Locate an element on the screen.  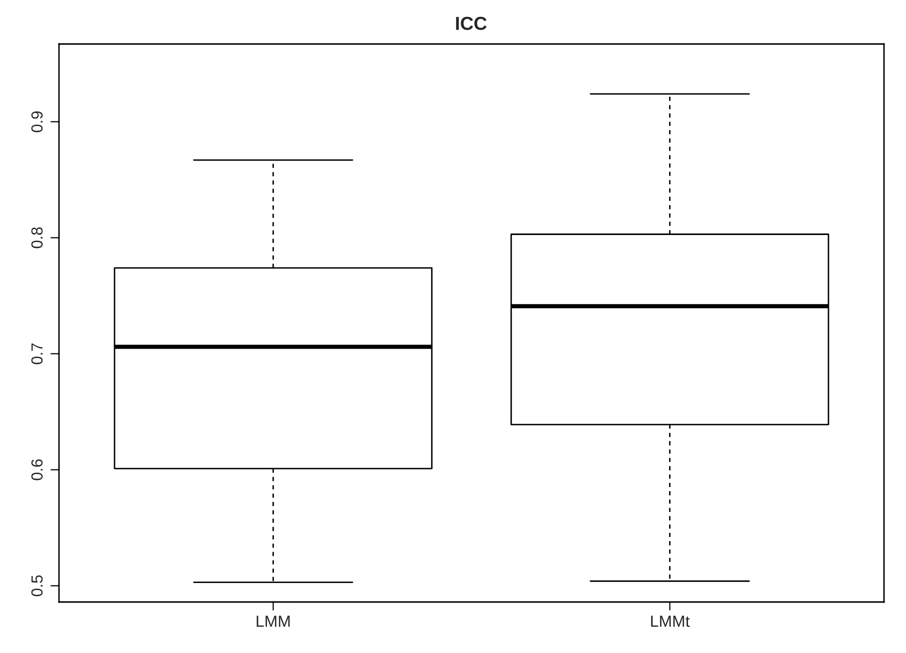
x-tick-label: LMM is located at coordinates (273, 621).